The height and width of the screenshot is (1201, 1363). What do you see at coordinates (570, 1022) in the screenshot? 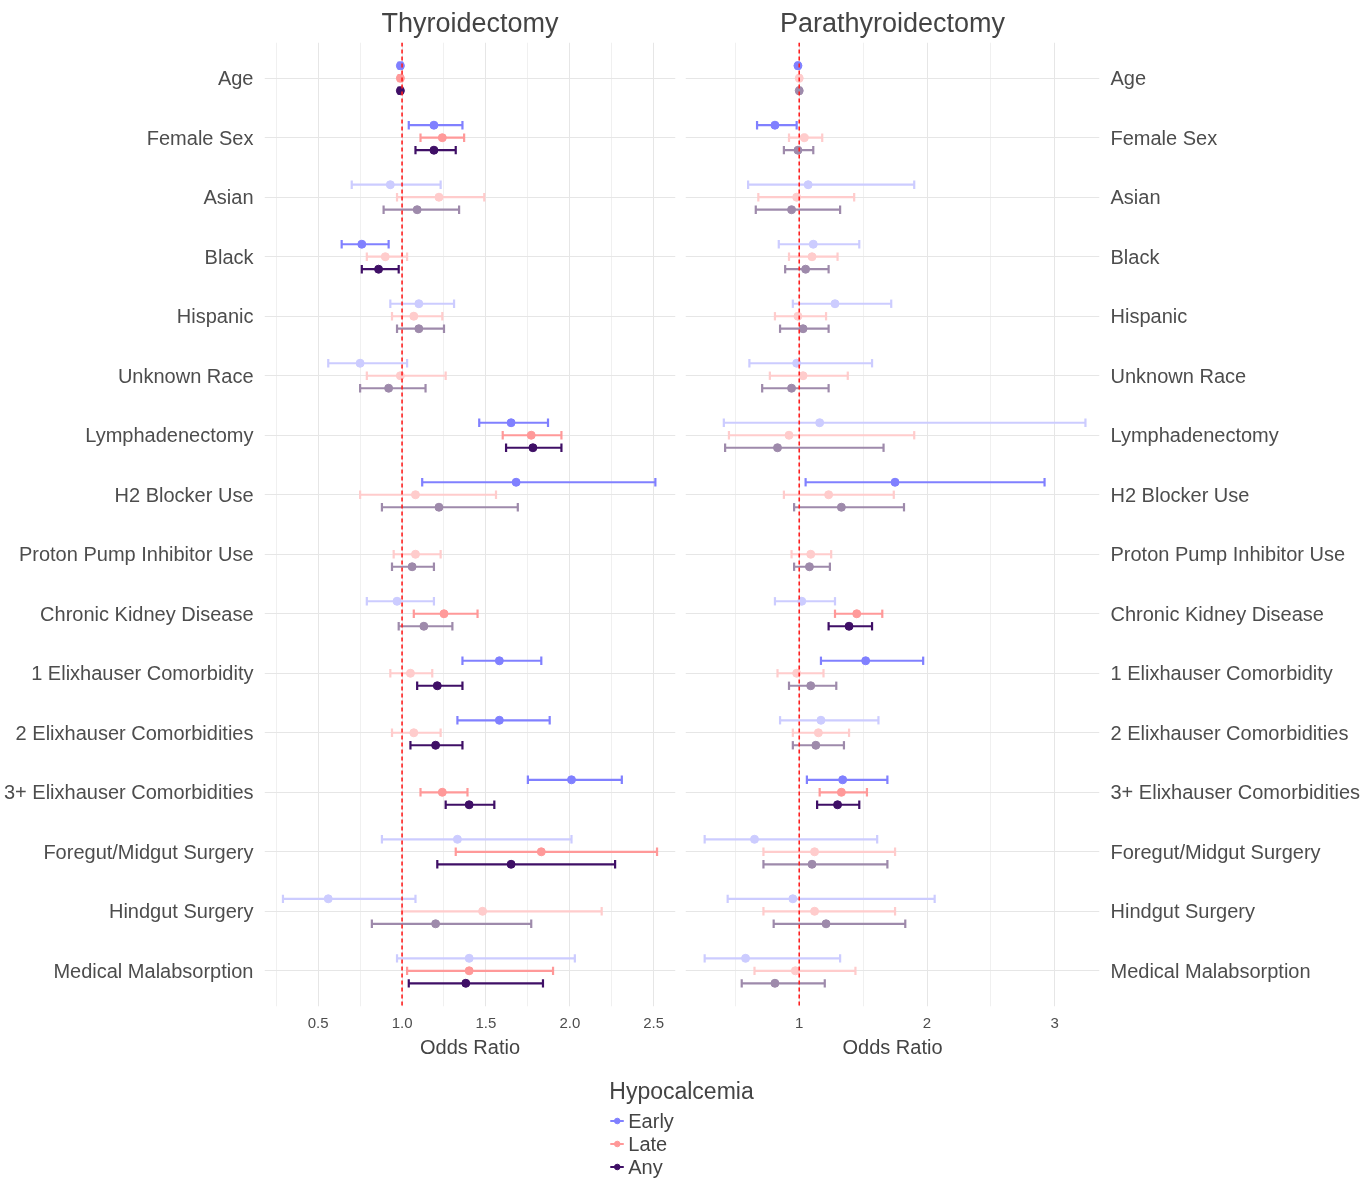
I see `x-tick-label: 2.0` at bounding box center [570, 1022].